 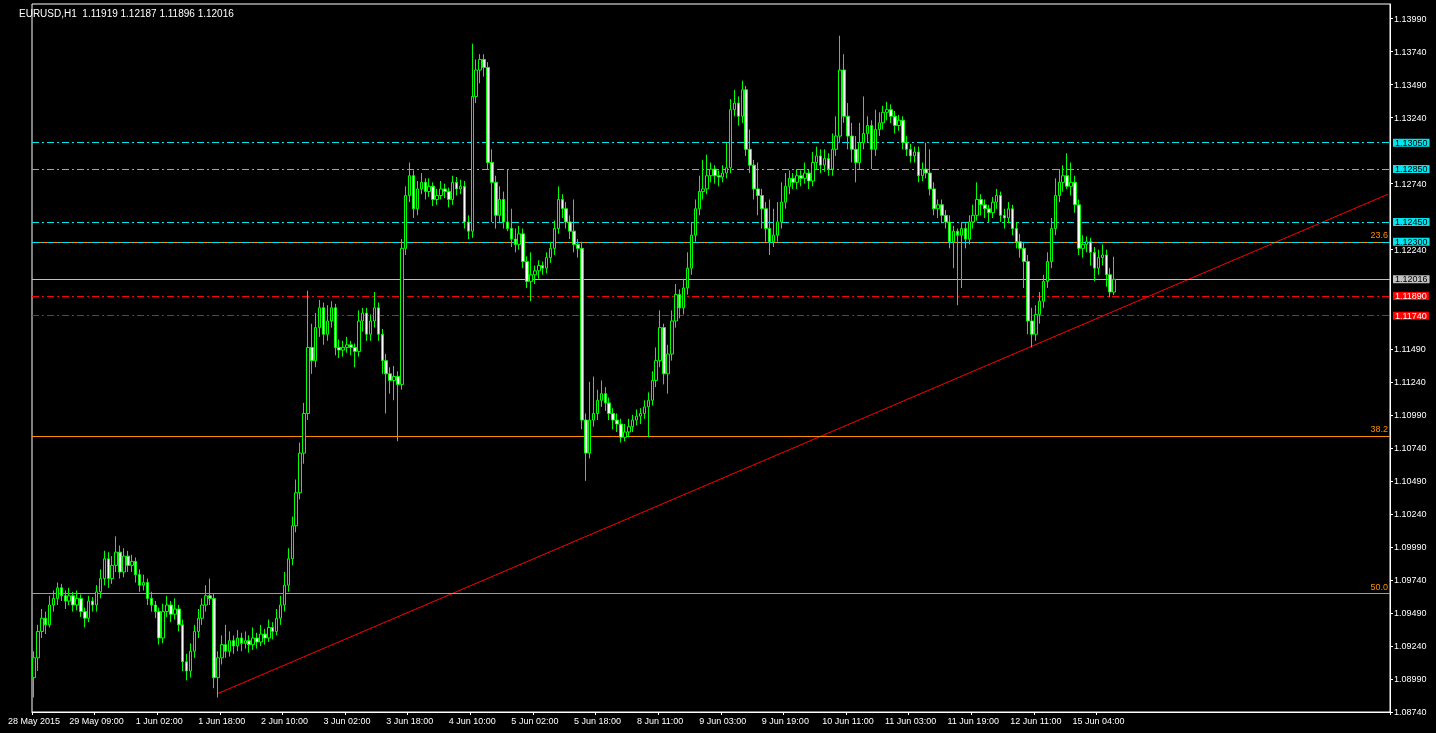 I want to click on x-tick-label: 29 May 09:00, so click(x=96, y=720).